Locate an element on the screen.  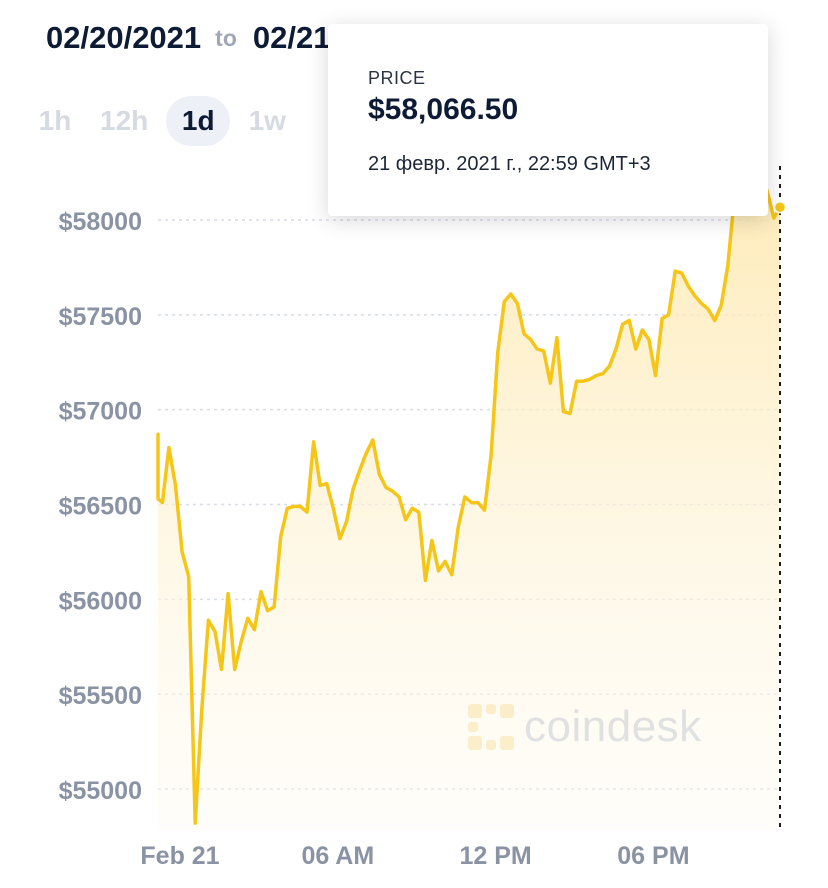
range-tab-1d: 1d is located at coordinates (198, 121).